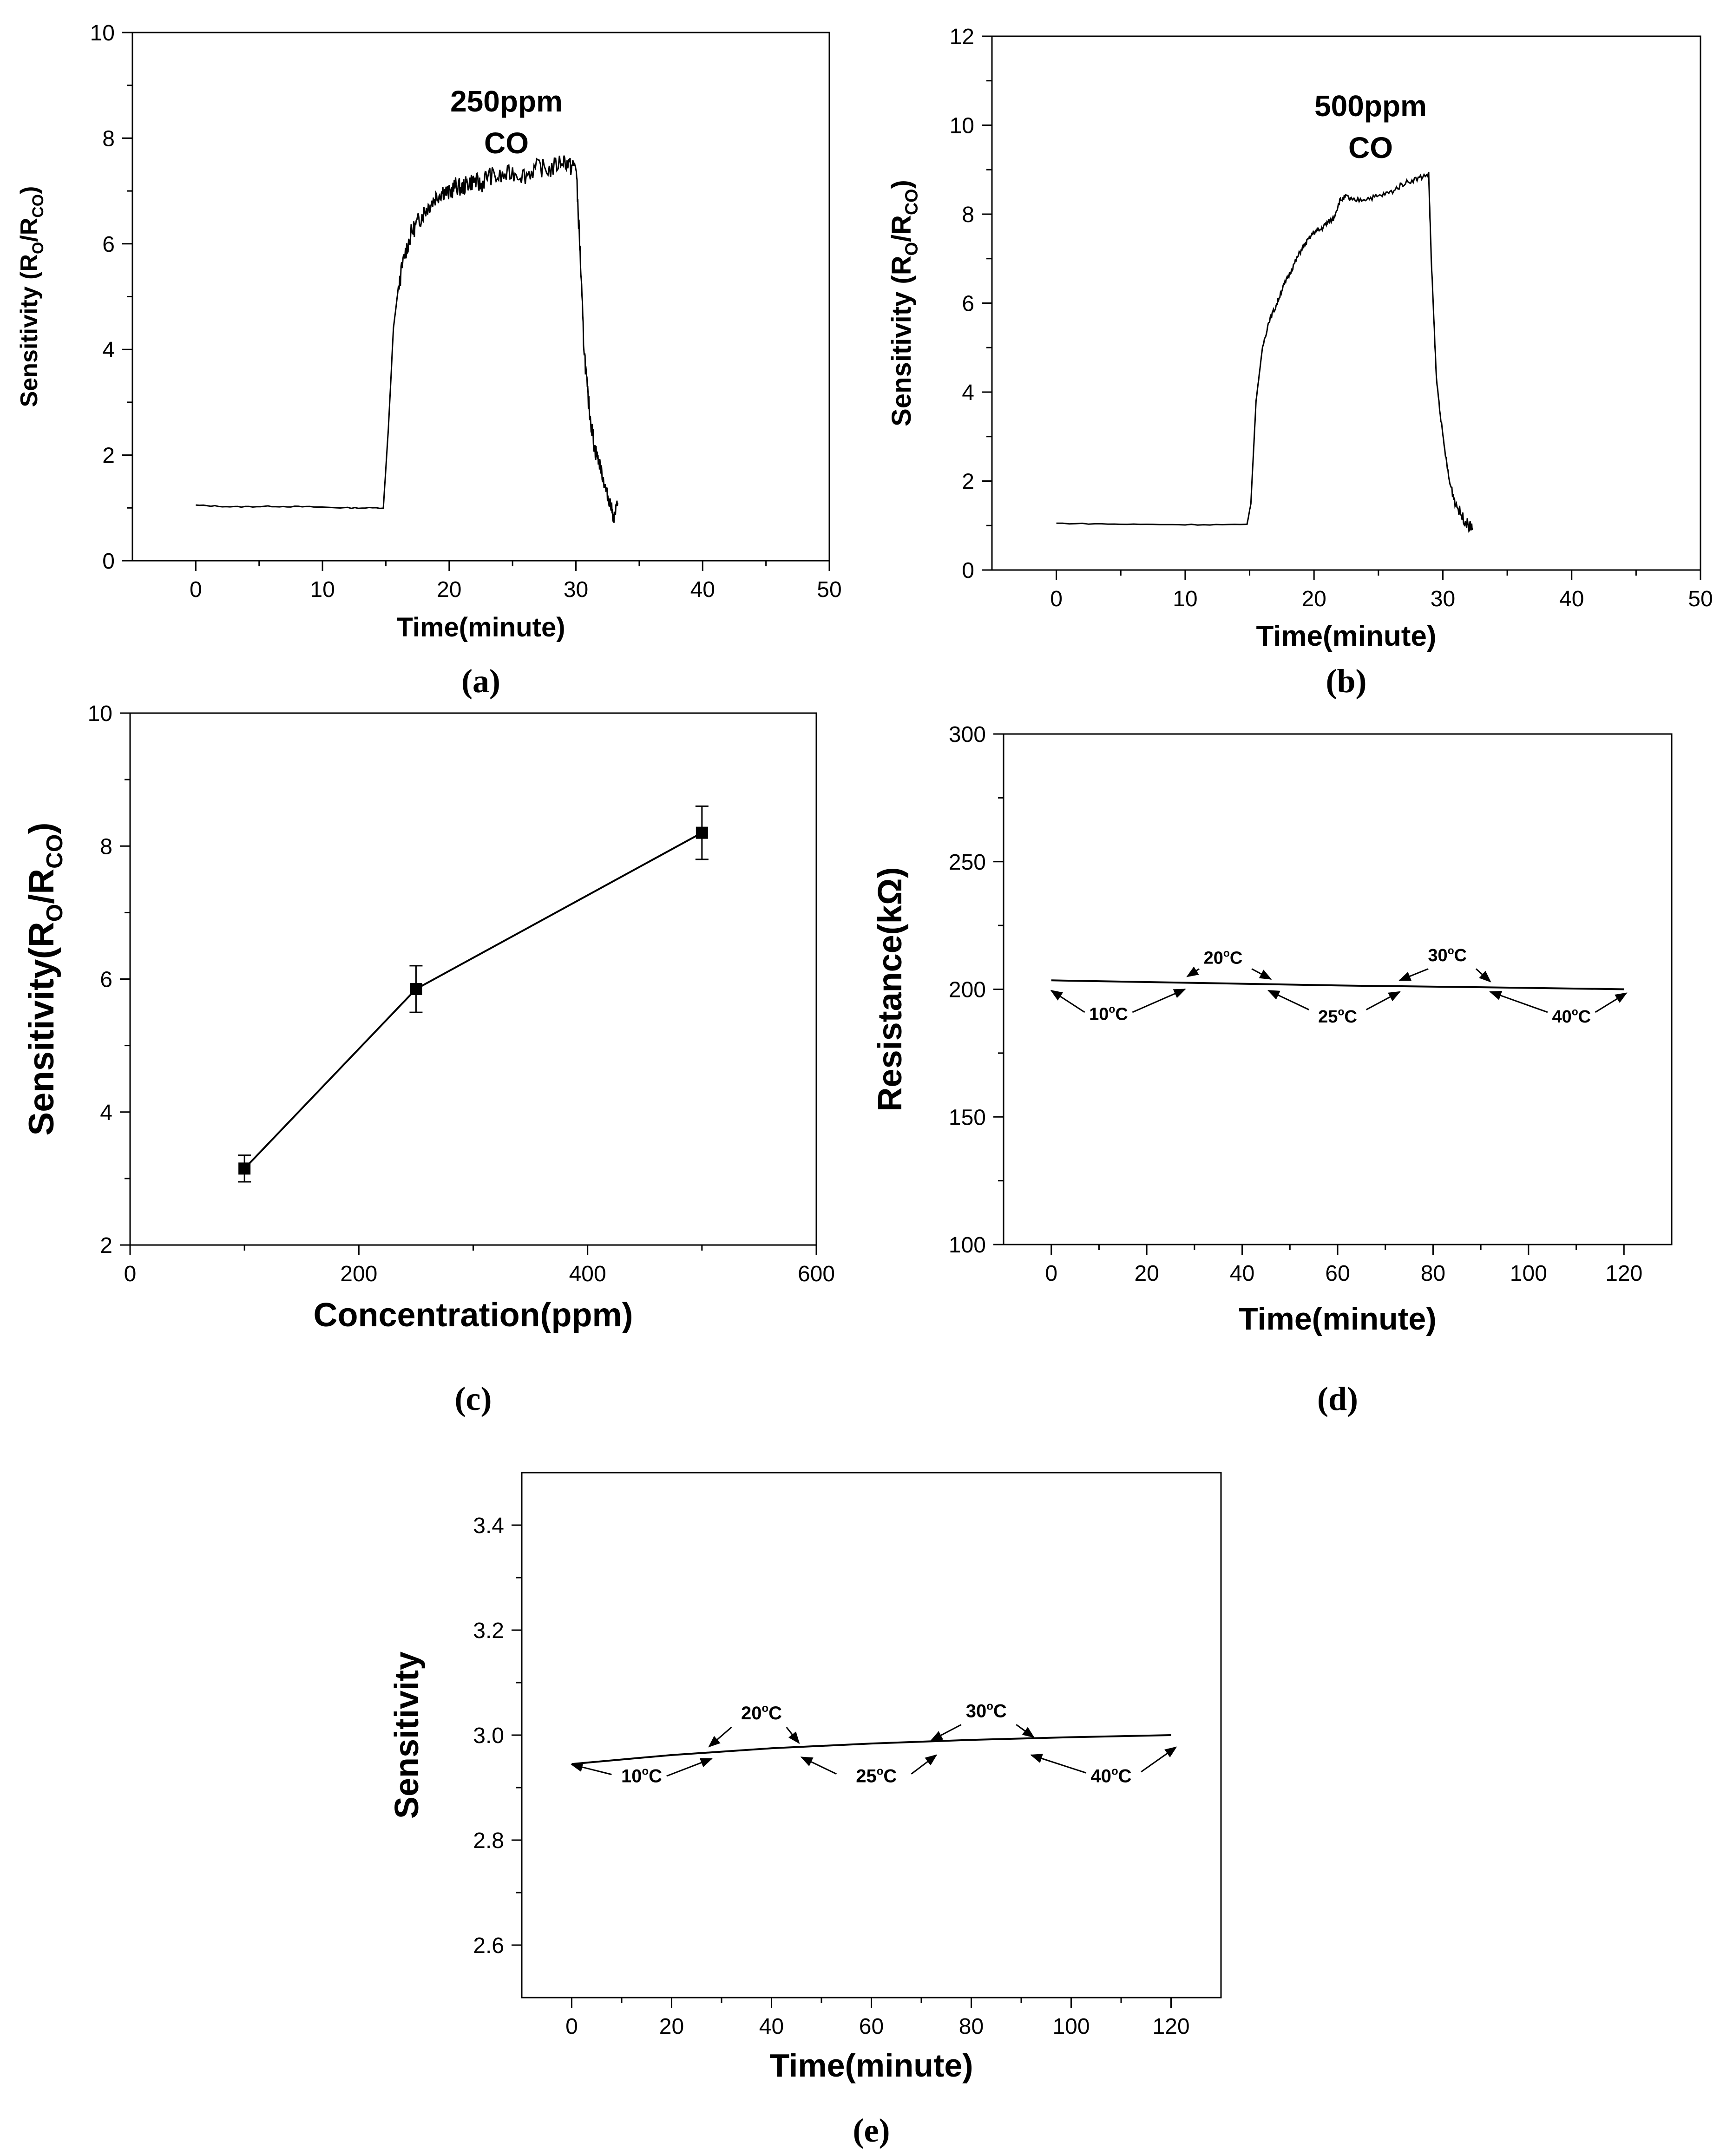  What do you see at coordinates (1337, 1274) in the screenshot?
I see `x-tick-label: 60` at bounding box center [1337, 1274].